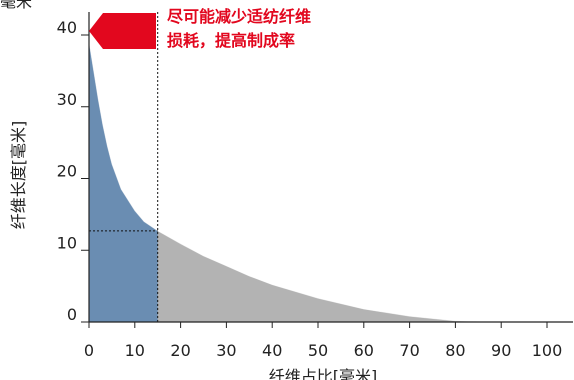 This screenshot has width=574, height=380. What do you see at coordinates (180, 350) in the screenshot?
I see `x-tick-label: 20` at bounding box center [180, 350].